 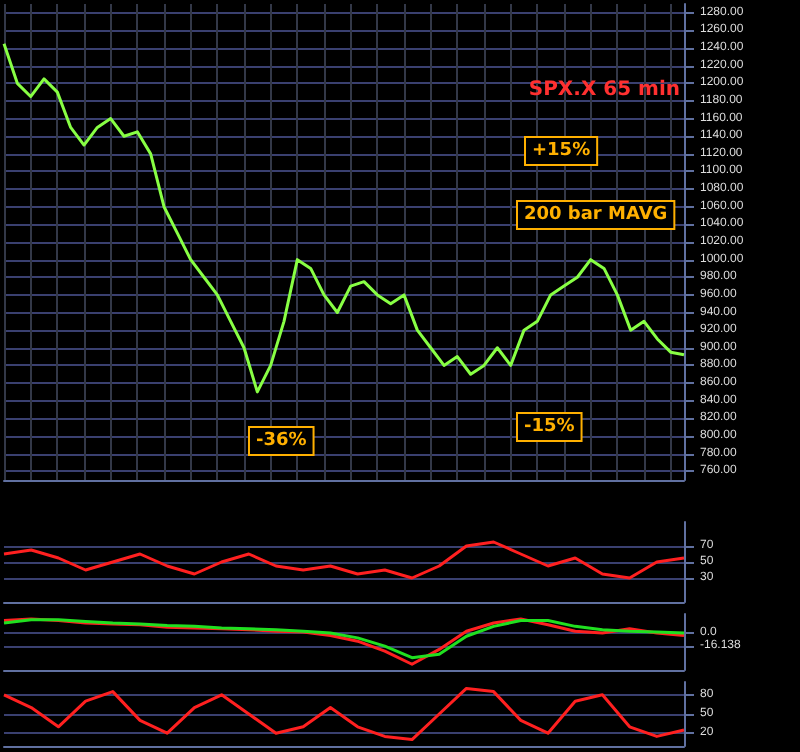 What do you see at coordinates (561, 151) in the screenshot?
I see `annotation: +15%` at bounding box center [561, 151].